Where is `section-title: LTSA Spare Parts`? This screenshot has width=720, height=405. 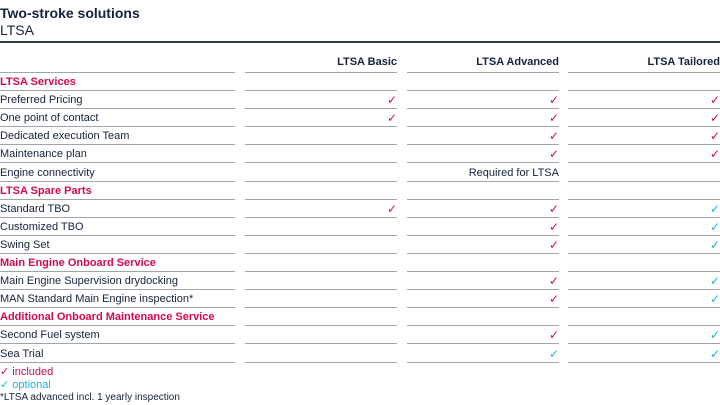 section-title: LTSA Spare Parts is located at coordinates (46, 190).